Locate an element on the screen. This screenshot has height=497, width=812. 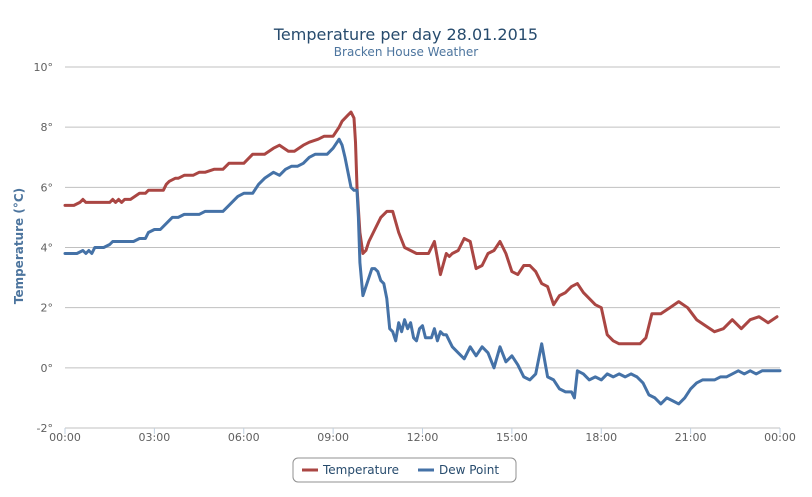
legend-item-temperature: Temperature is located at coordinates (350, 470).